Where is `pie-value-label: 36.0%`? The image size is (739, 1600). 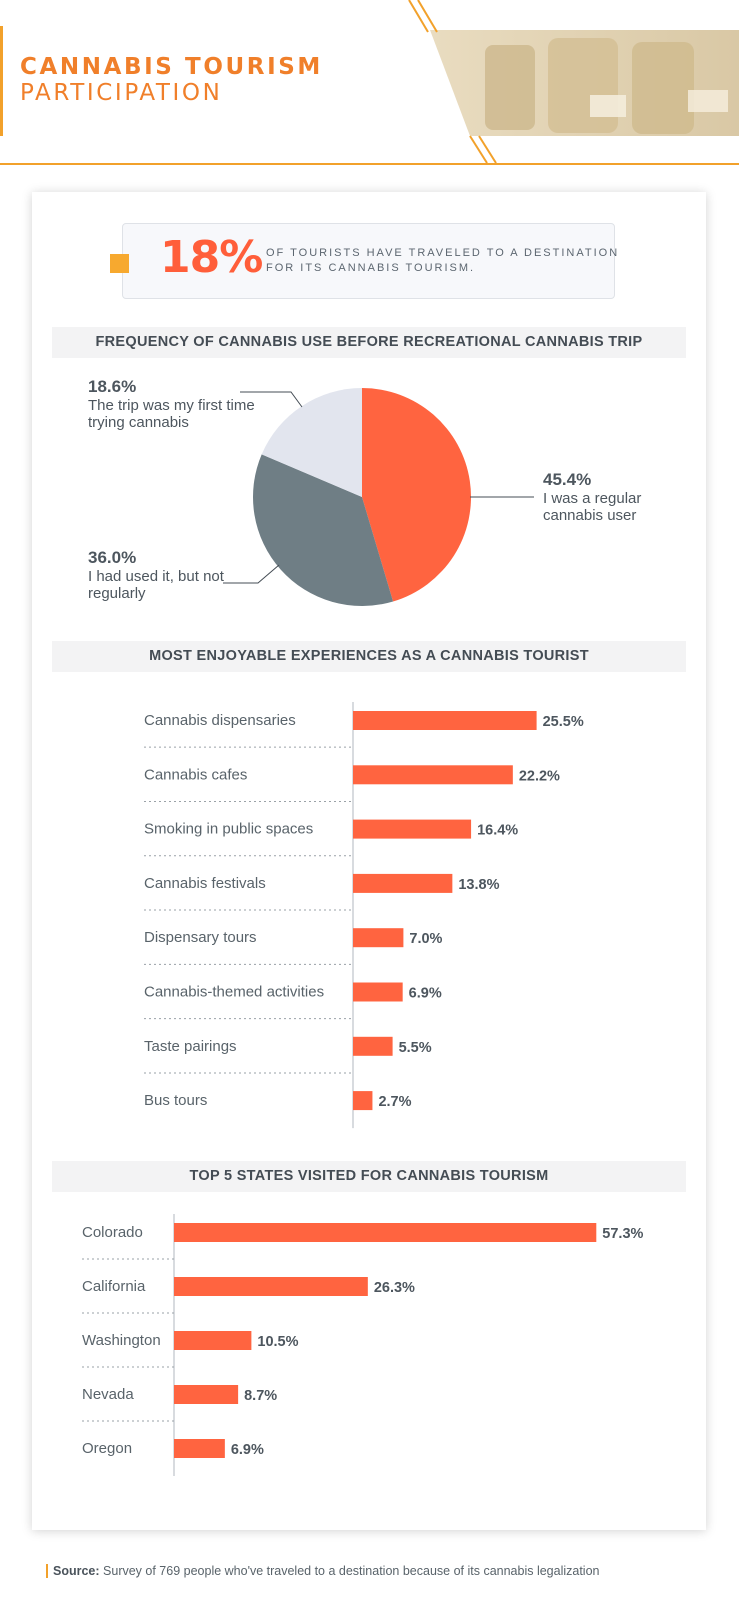
pie-value-label: 36.0% is located at coordinates (112, 557).